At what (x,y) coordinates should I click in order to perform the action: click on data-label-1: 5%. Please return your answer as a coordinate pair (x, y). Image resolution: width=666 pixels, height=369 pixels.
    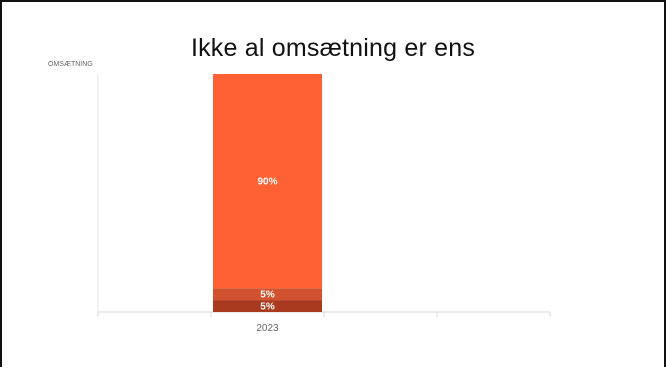
    Looking at the image, I should click on (267, 307).